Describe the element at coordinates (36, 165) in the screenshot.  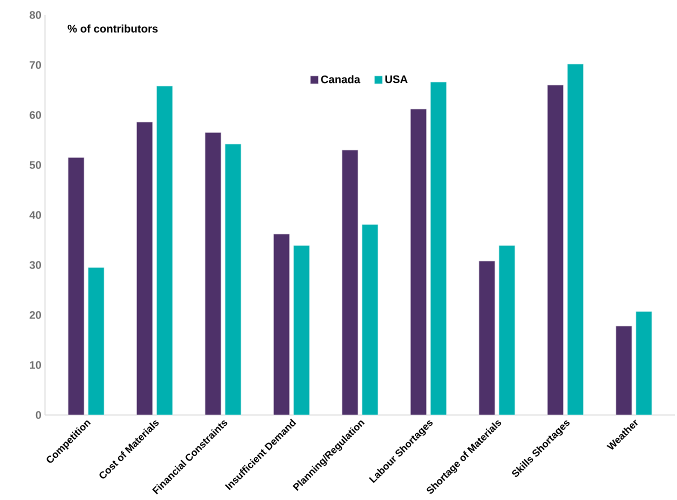
I see `y-tick-label: 50` at that location.